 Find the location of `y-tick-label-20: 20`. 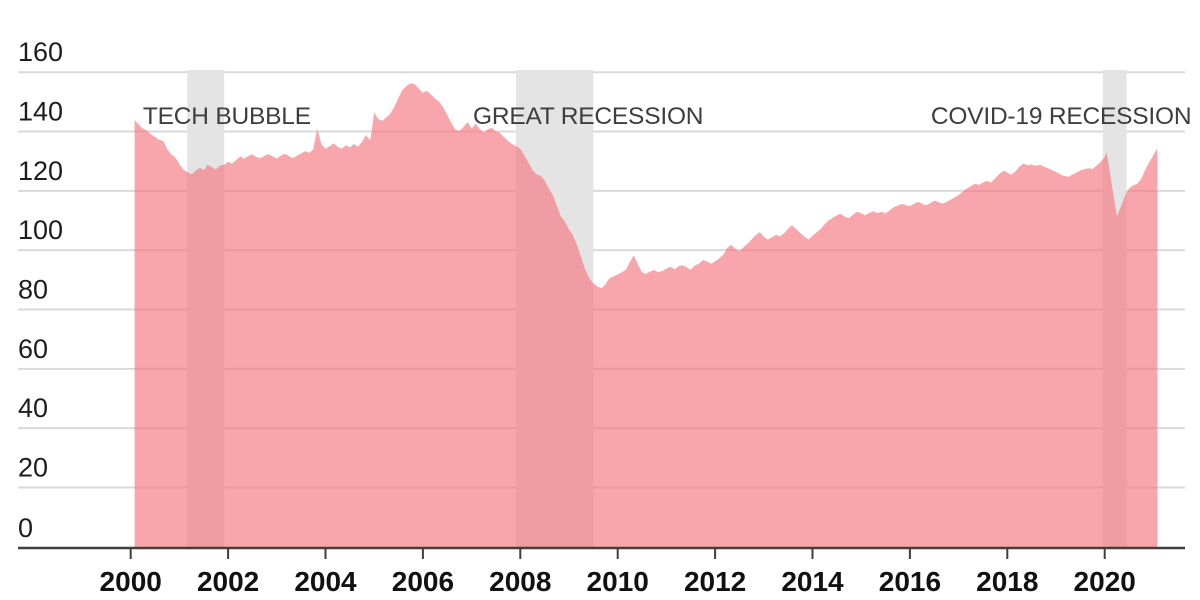

y-tick-label-20: 20 is located at coordinates (33, 467).